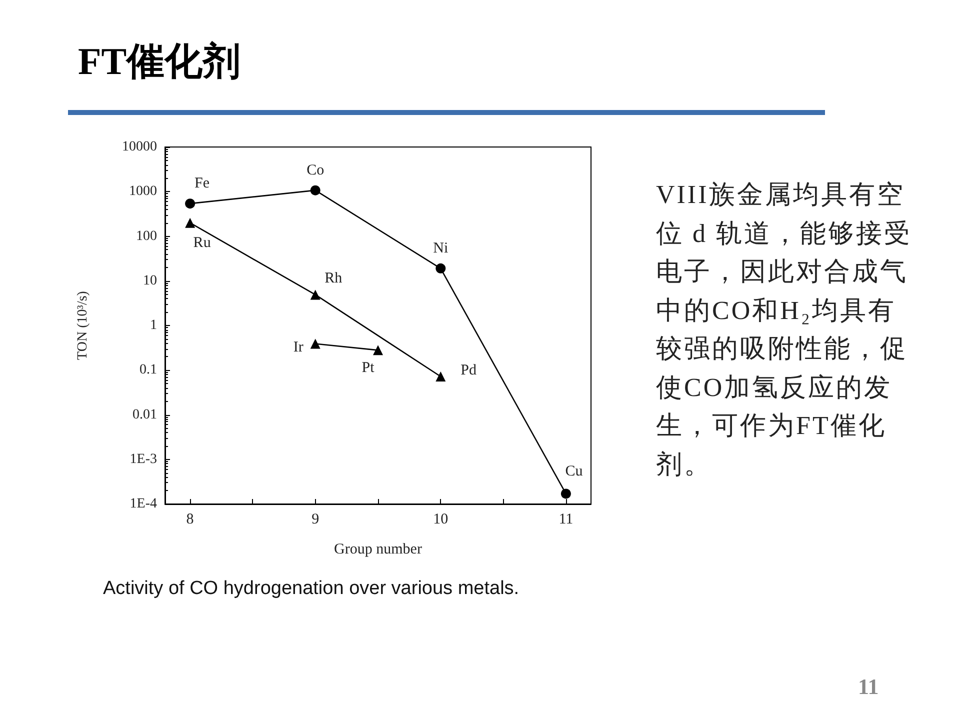 This screenshot has height=720, width=960. Describe the element at coordinates (316, 520) in the screenshot. I see `x-tick-label: 9` at that location.